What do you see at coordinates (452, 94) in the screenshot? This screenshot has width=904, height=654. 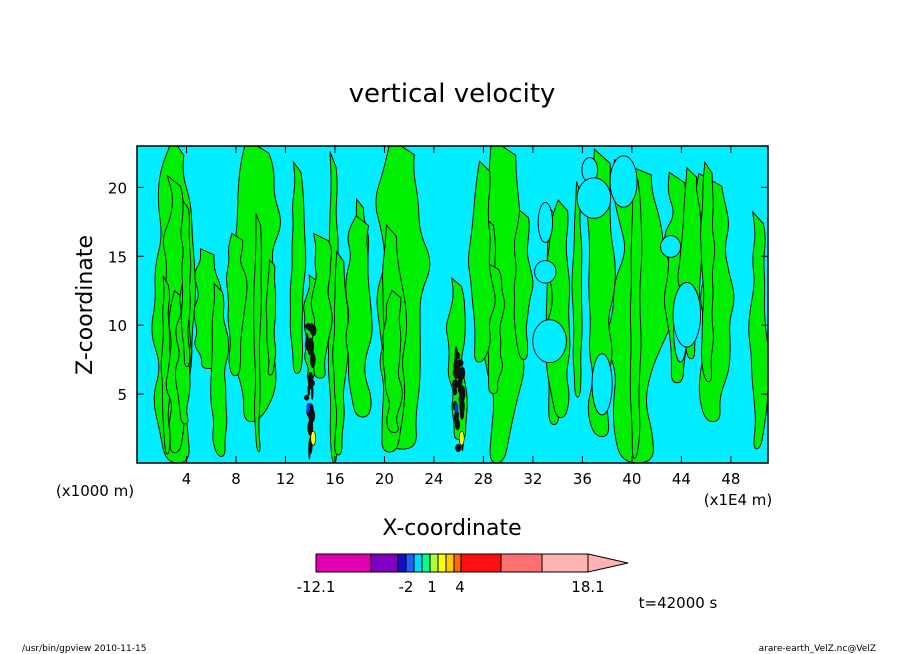 I see `chart-title: vertical velocity` at bounding box center [452, 94].